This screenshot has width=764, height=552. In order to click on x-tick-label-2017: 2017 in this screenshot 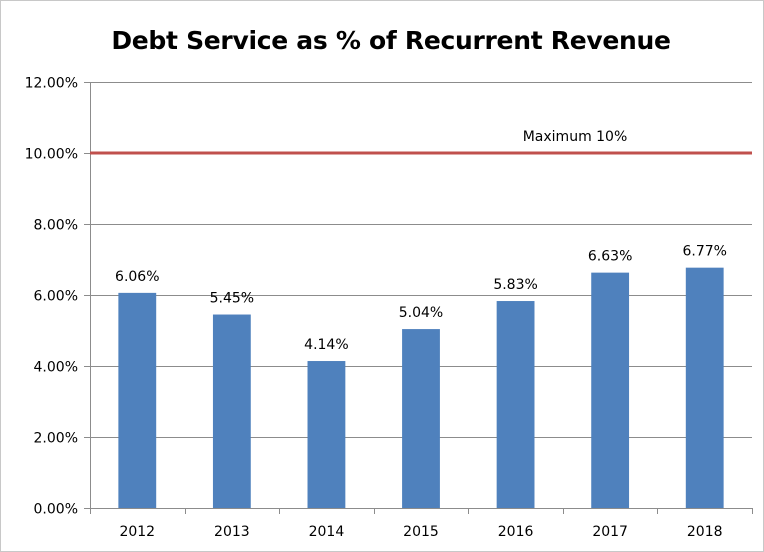, I will do `click(610, 532)`.